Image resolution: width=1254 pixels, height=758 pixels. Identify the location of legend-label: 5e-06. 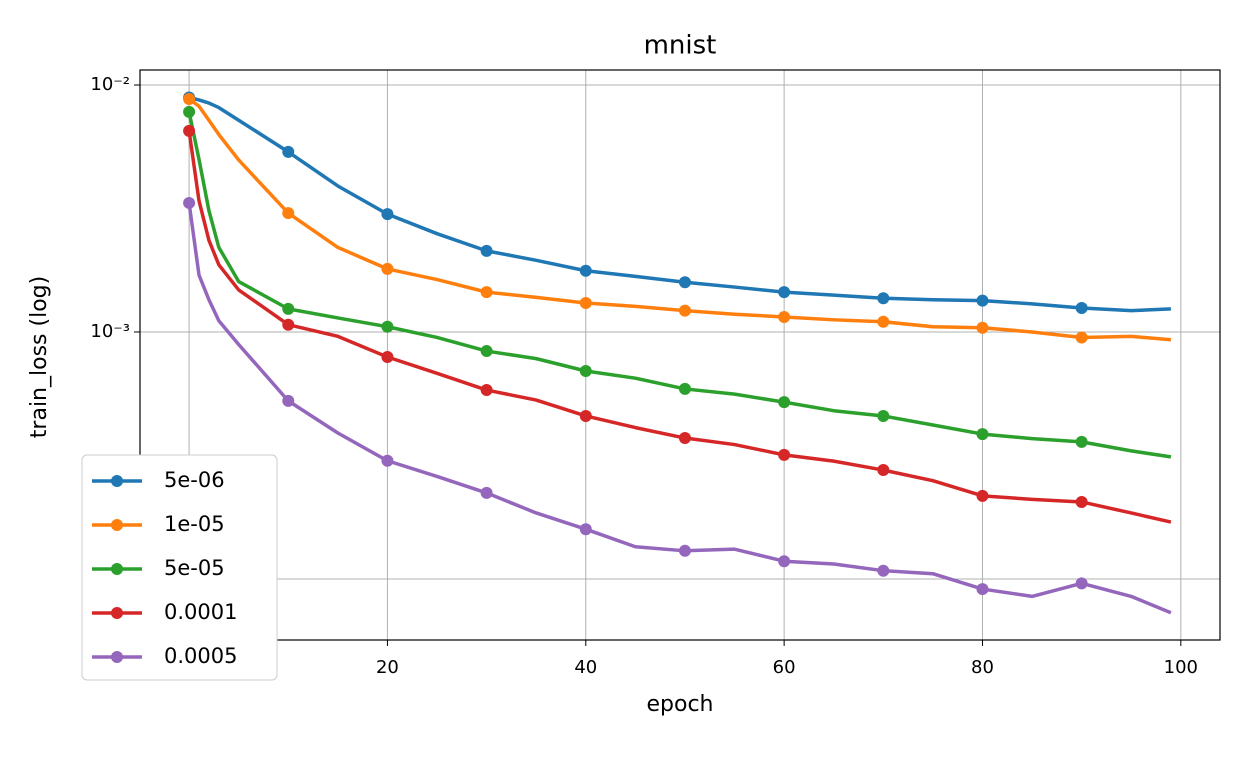
(194, 480).